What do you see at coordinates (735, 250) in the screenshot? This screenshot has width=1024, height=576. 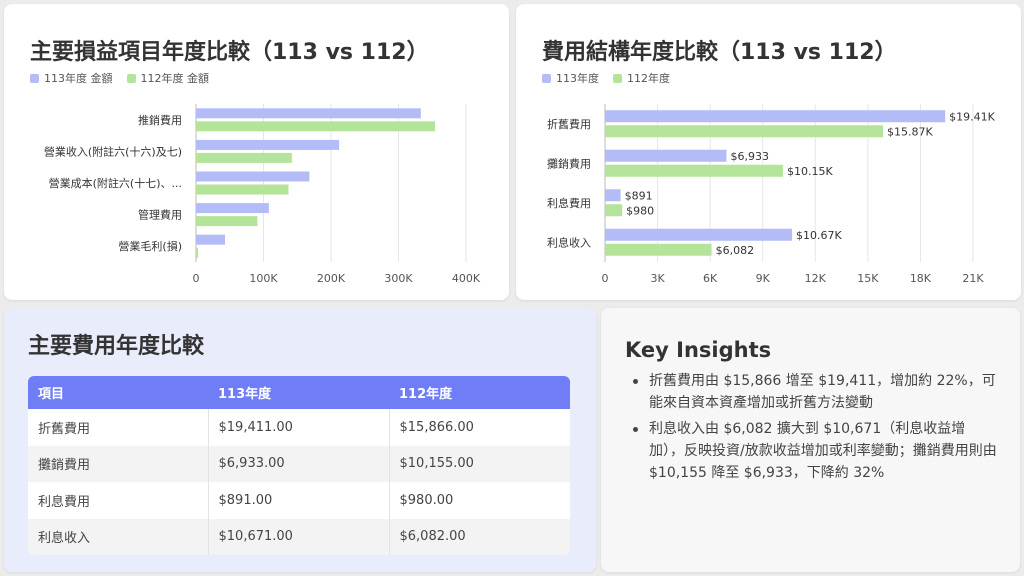 I see `data-label: $6,082` at bounding box center [735, 250].